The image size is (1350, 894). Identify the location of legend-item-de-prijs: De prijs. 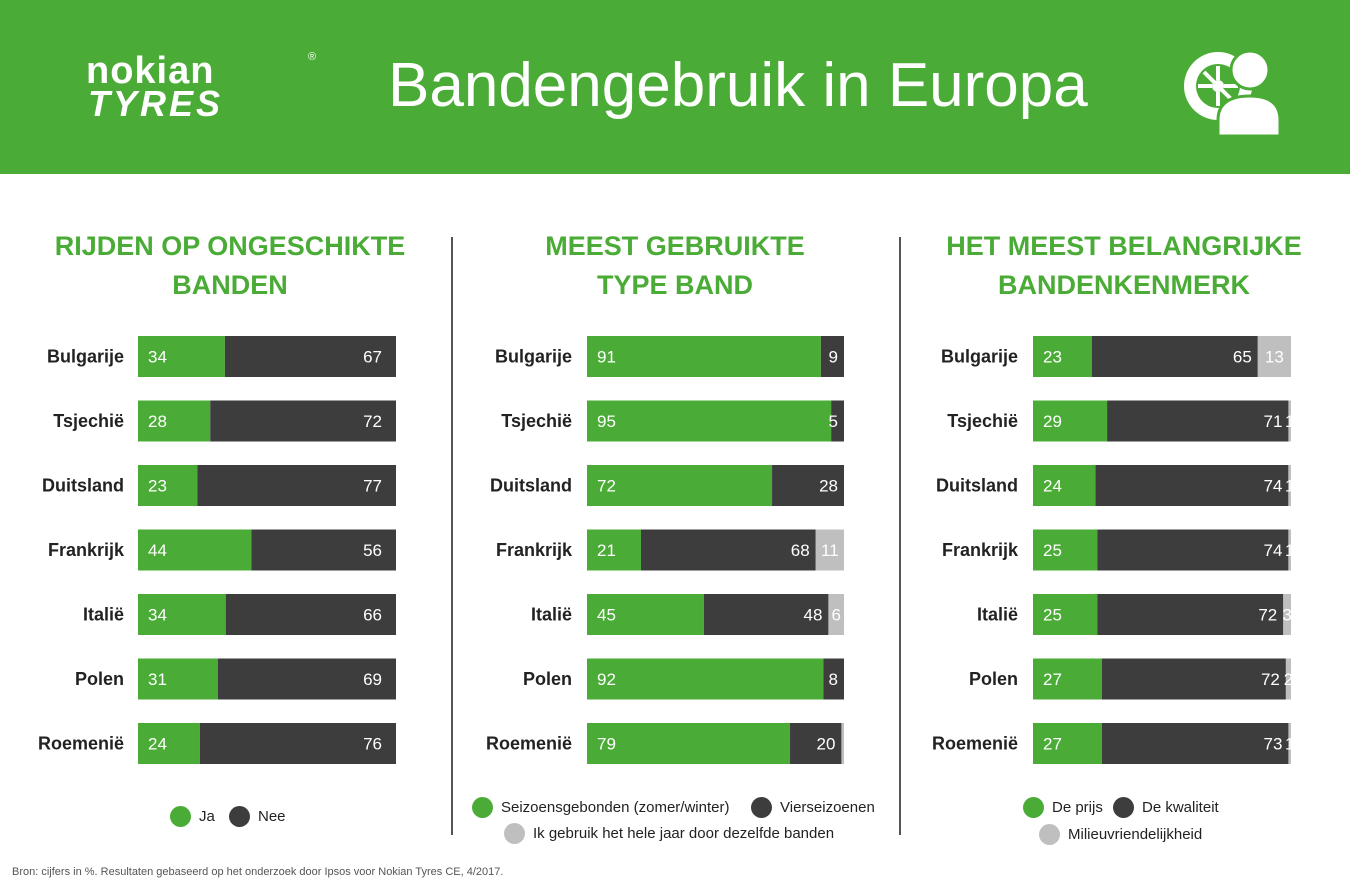
(1063, 807).